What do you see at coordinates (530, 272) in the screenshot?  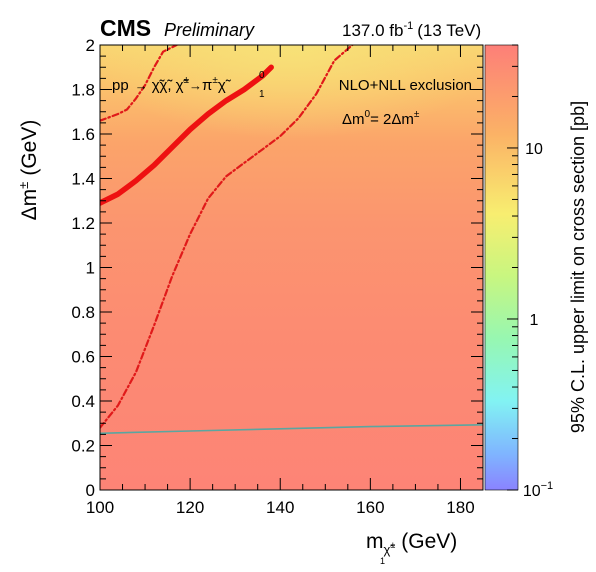 I see `z-ticks: 10 1 10−1` at bounding box center [530, 272].